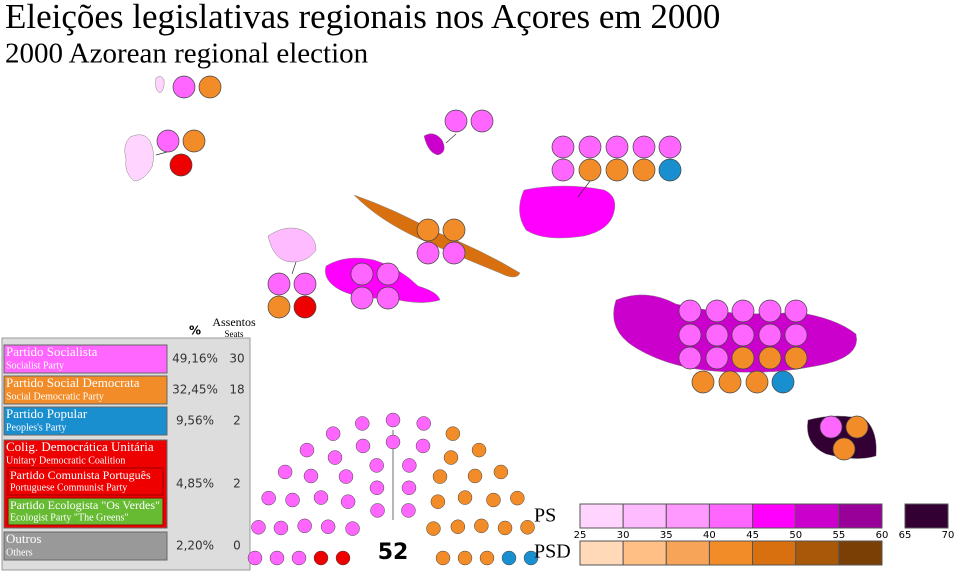 The height and width of the screenshot is (581, 960). What do you see at coordinates (393, 489) in the screenshot?
I see `hemicycle` at bounding box center [393, 489].